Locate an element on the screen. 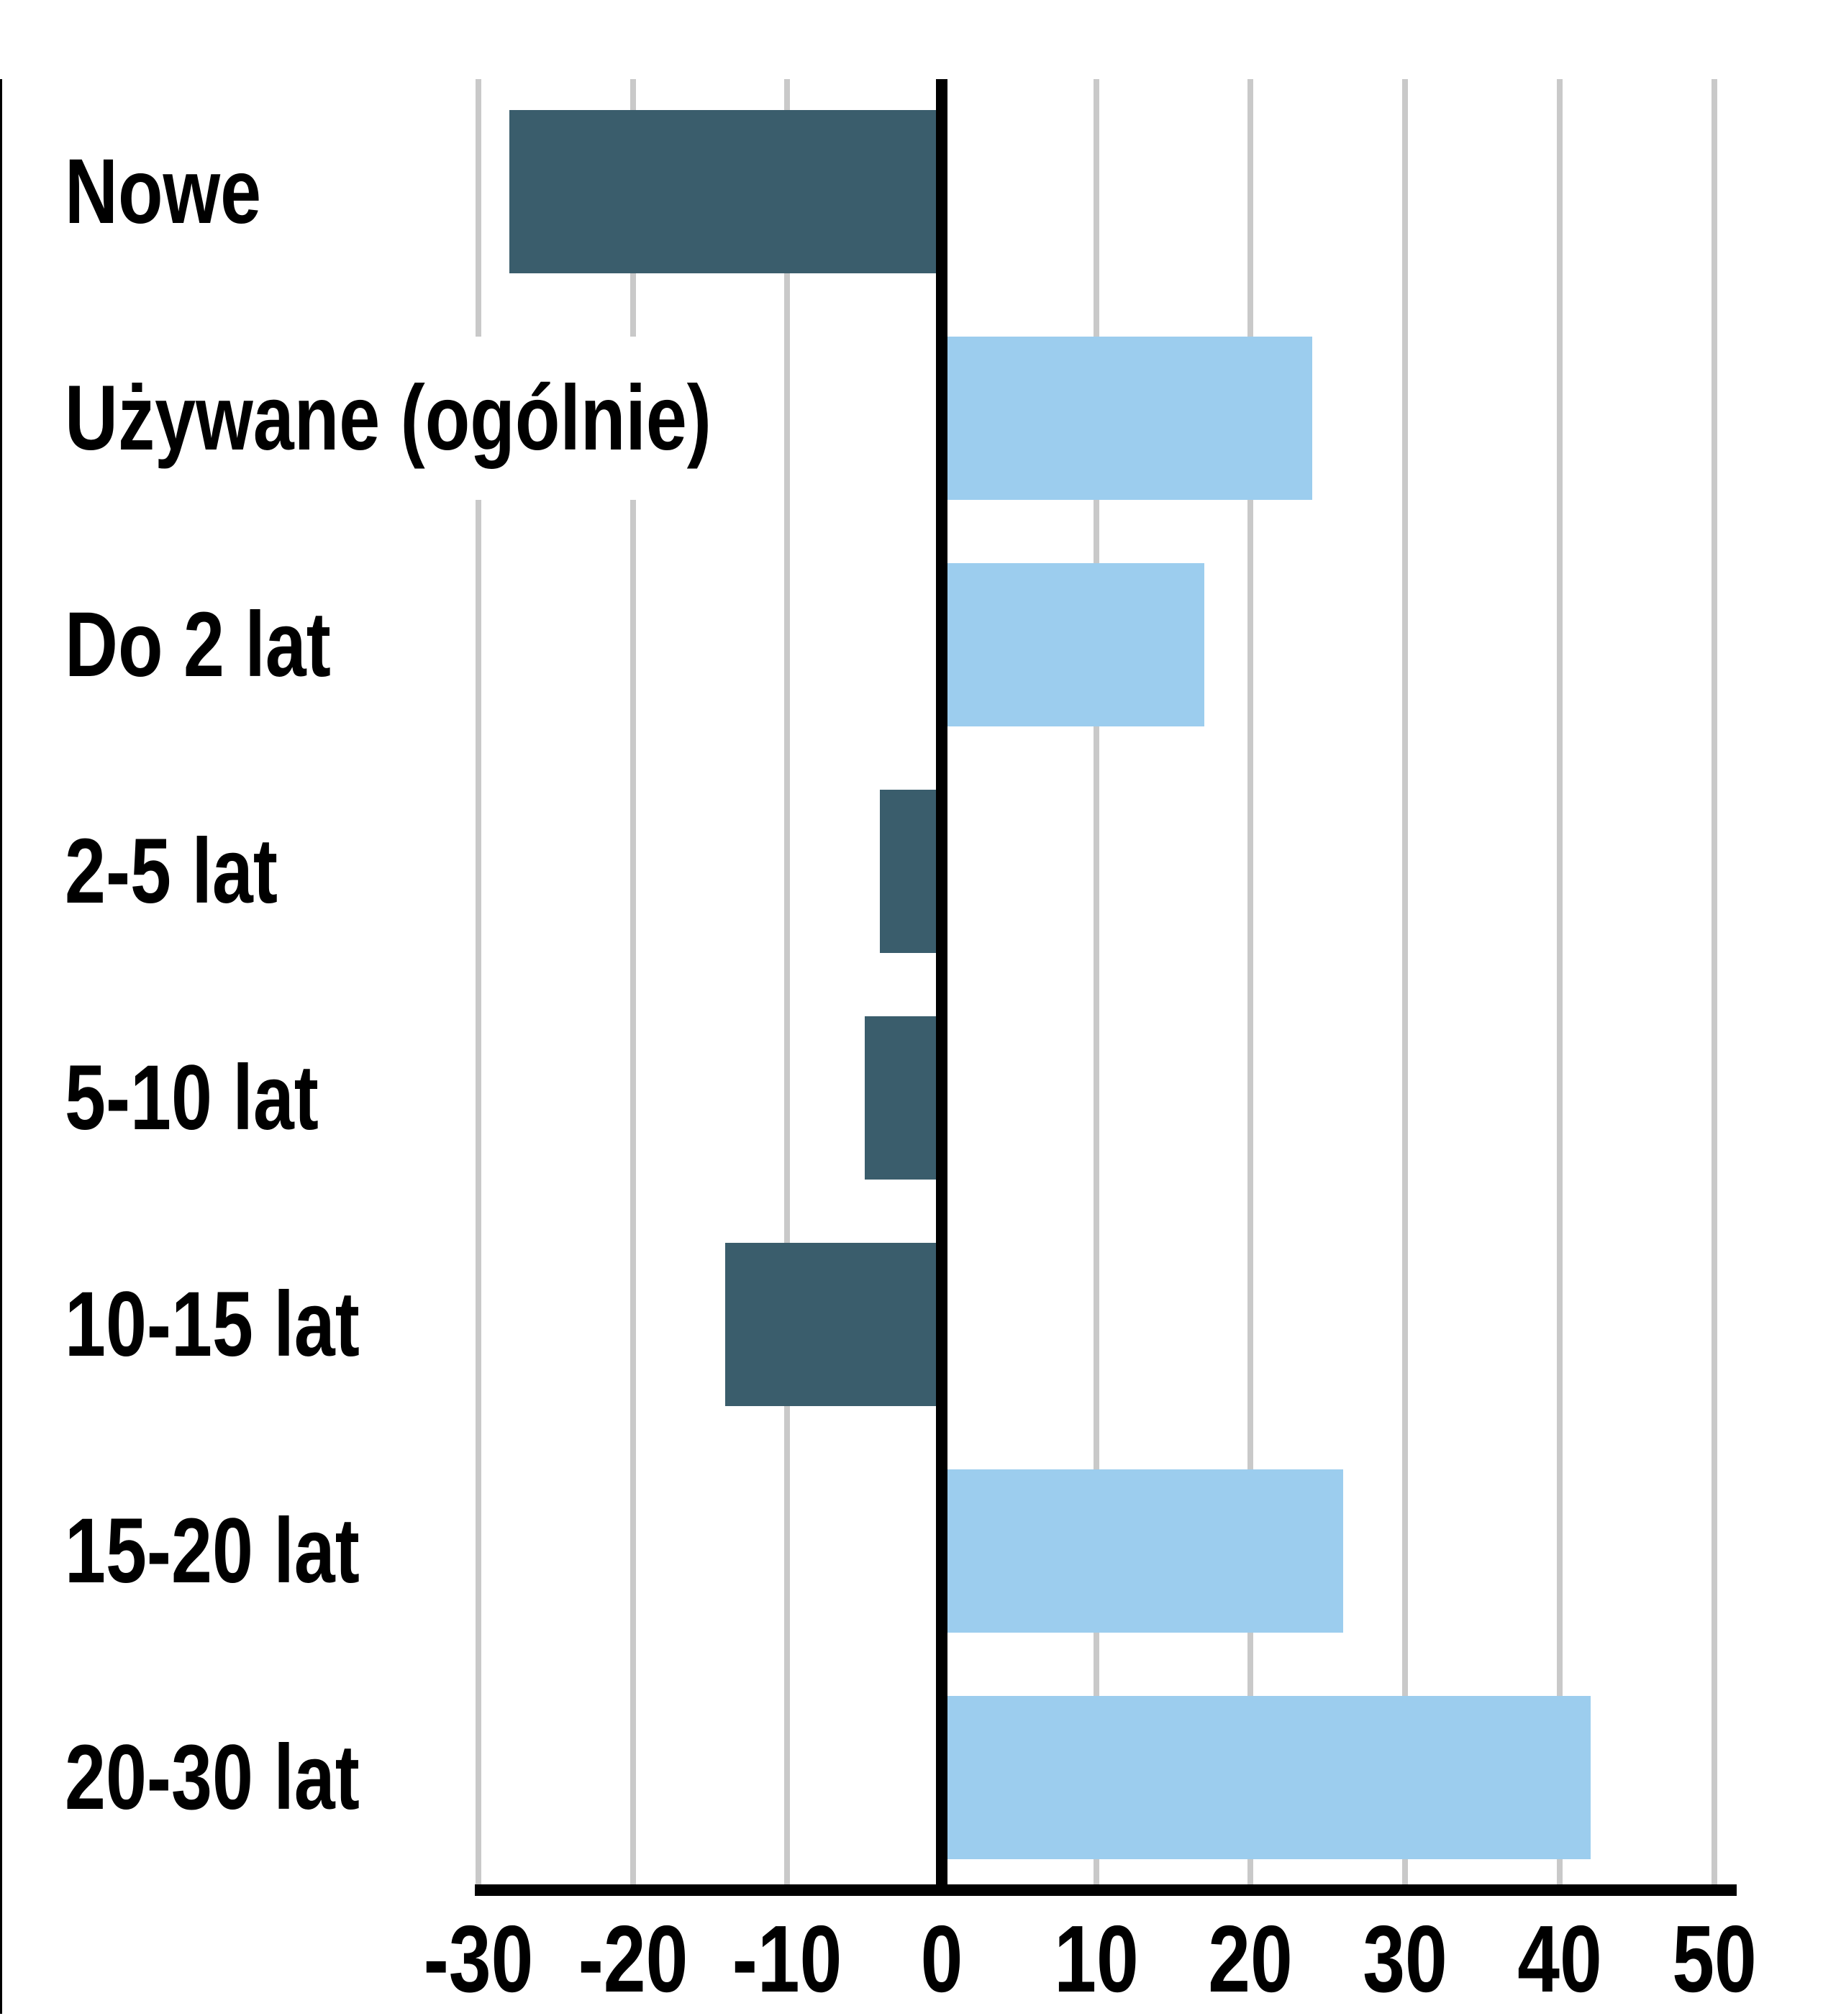 This screenshot has width=1841, height=2016. gridline--30 is located at coordinates (478, 982).